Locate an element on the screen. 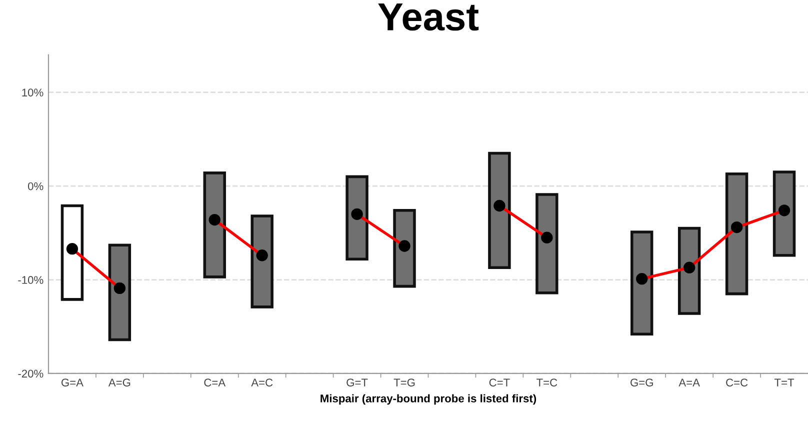  x-tick-label: T=T is located at coordinates (784, 382).